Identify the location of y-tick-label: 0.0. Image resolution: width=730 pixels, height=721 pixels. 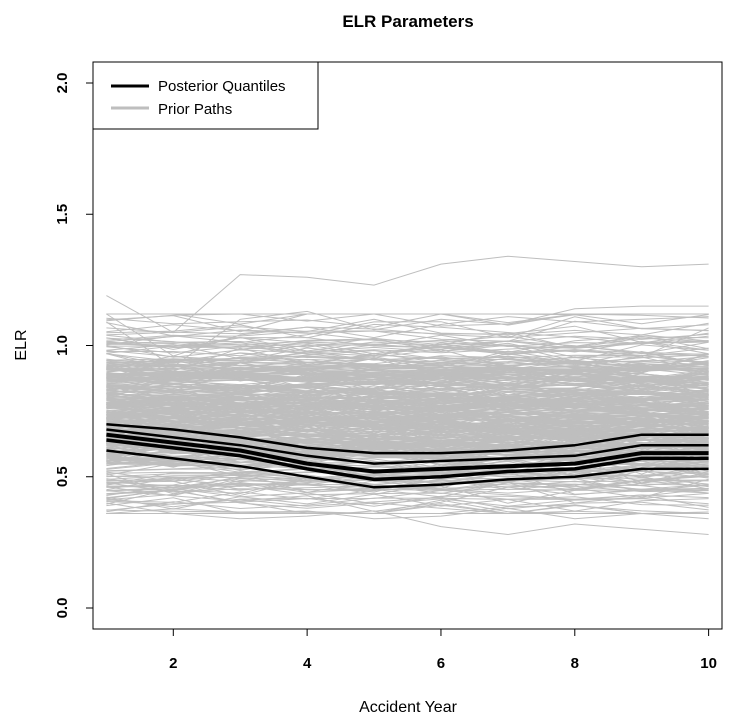
(62, 608).